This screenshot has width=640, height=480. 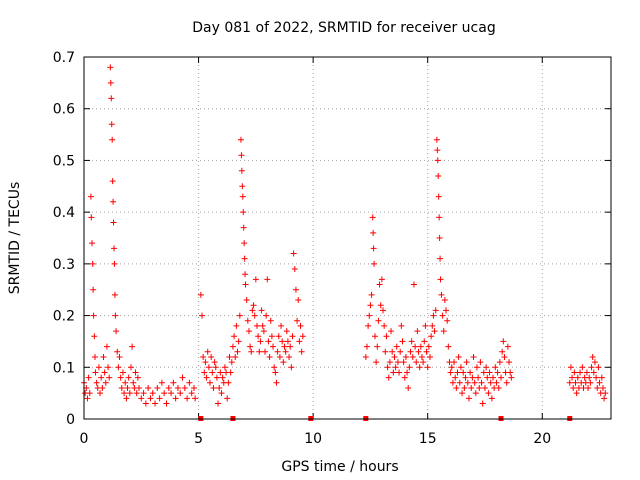 I want to click on x-tick-label: 5, so click(x=198, y=439).